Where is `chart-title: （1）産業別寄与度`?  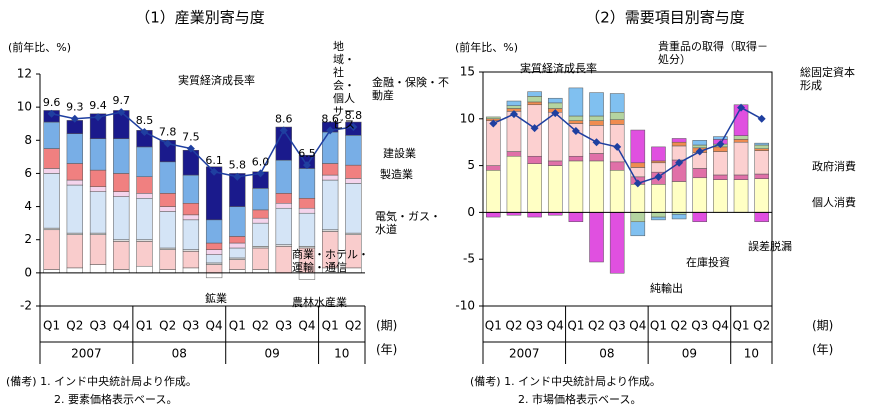
chart-title: （1）産業別寄与度 is located at coordinates (200, 18).